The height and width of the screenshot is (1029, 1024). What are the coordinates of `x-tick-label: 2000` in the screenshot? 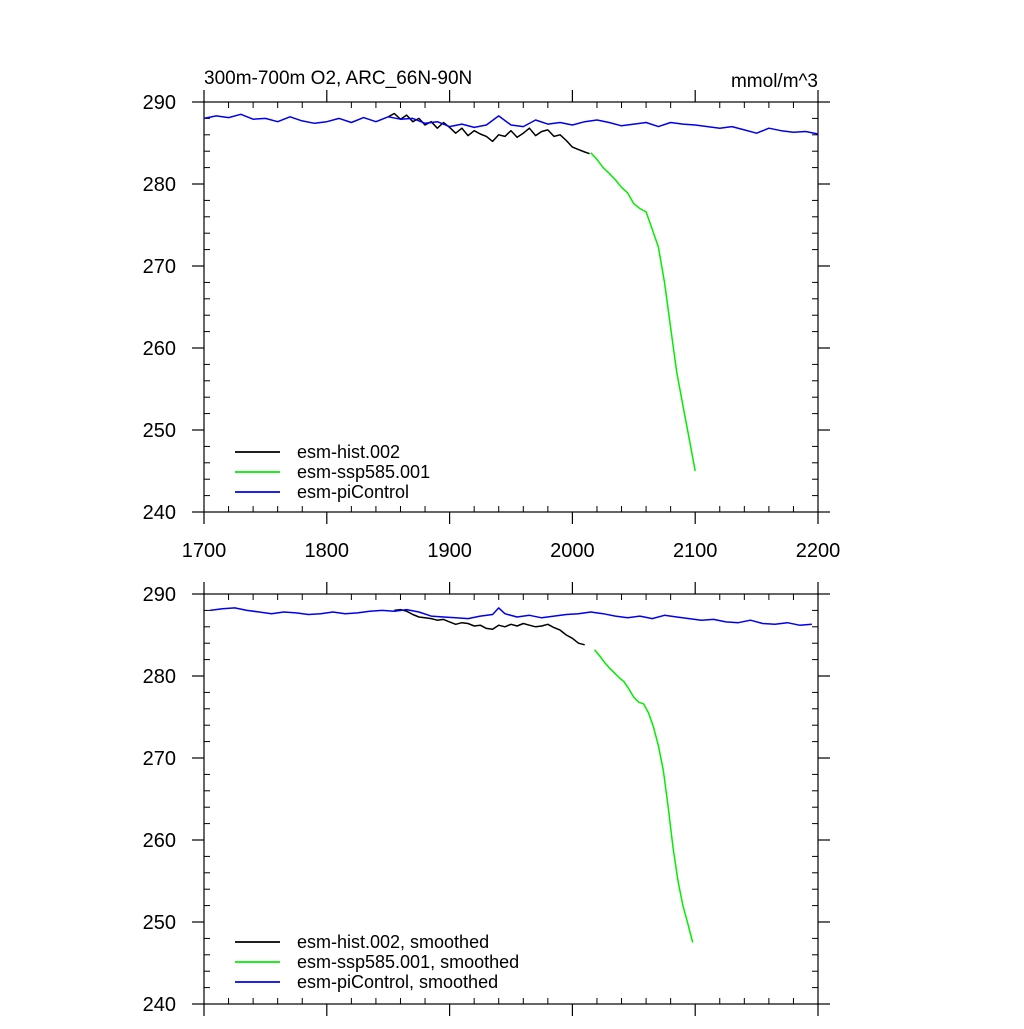 It's located at (572, 551).